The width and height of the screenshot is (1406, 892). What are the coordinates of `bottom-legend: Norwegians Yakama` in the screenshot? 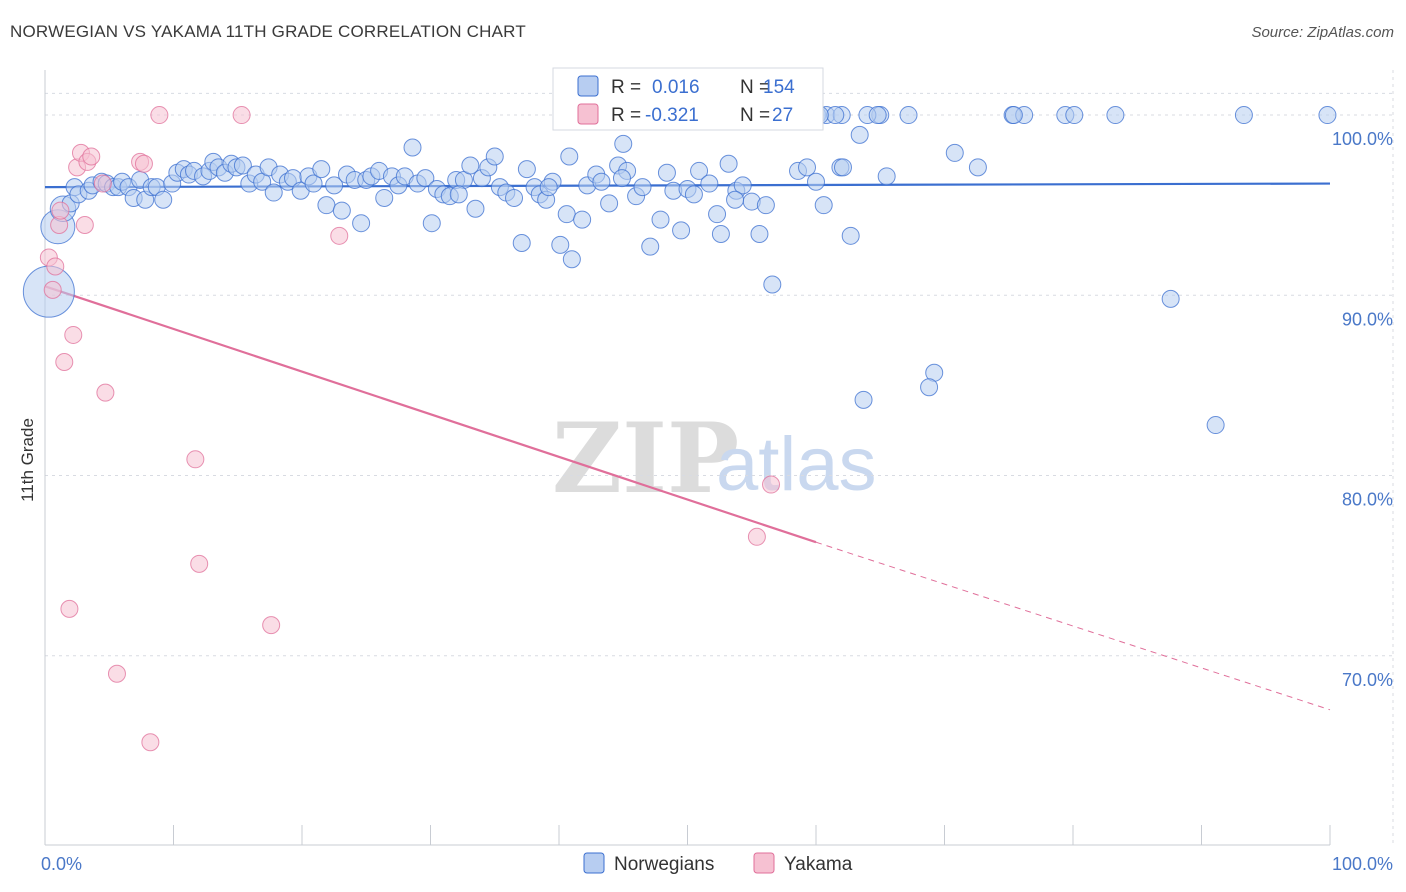 It's located at (718, 863).